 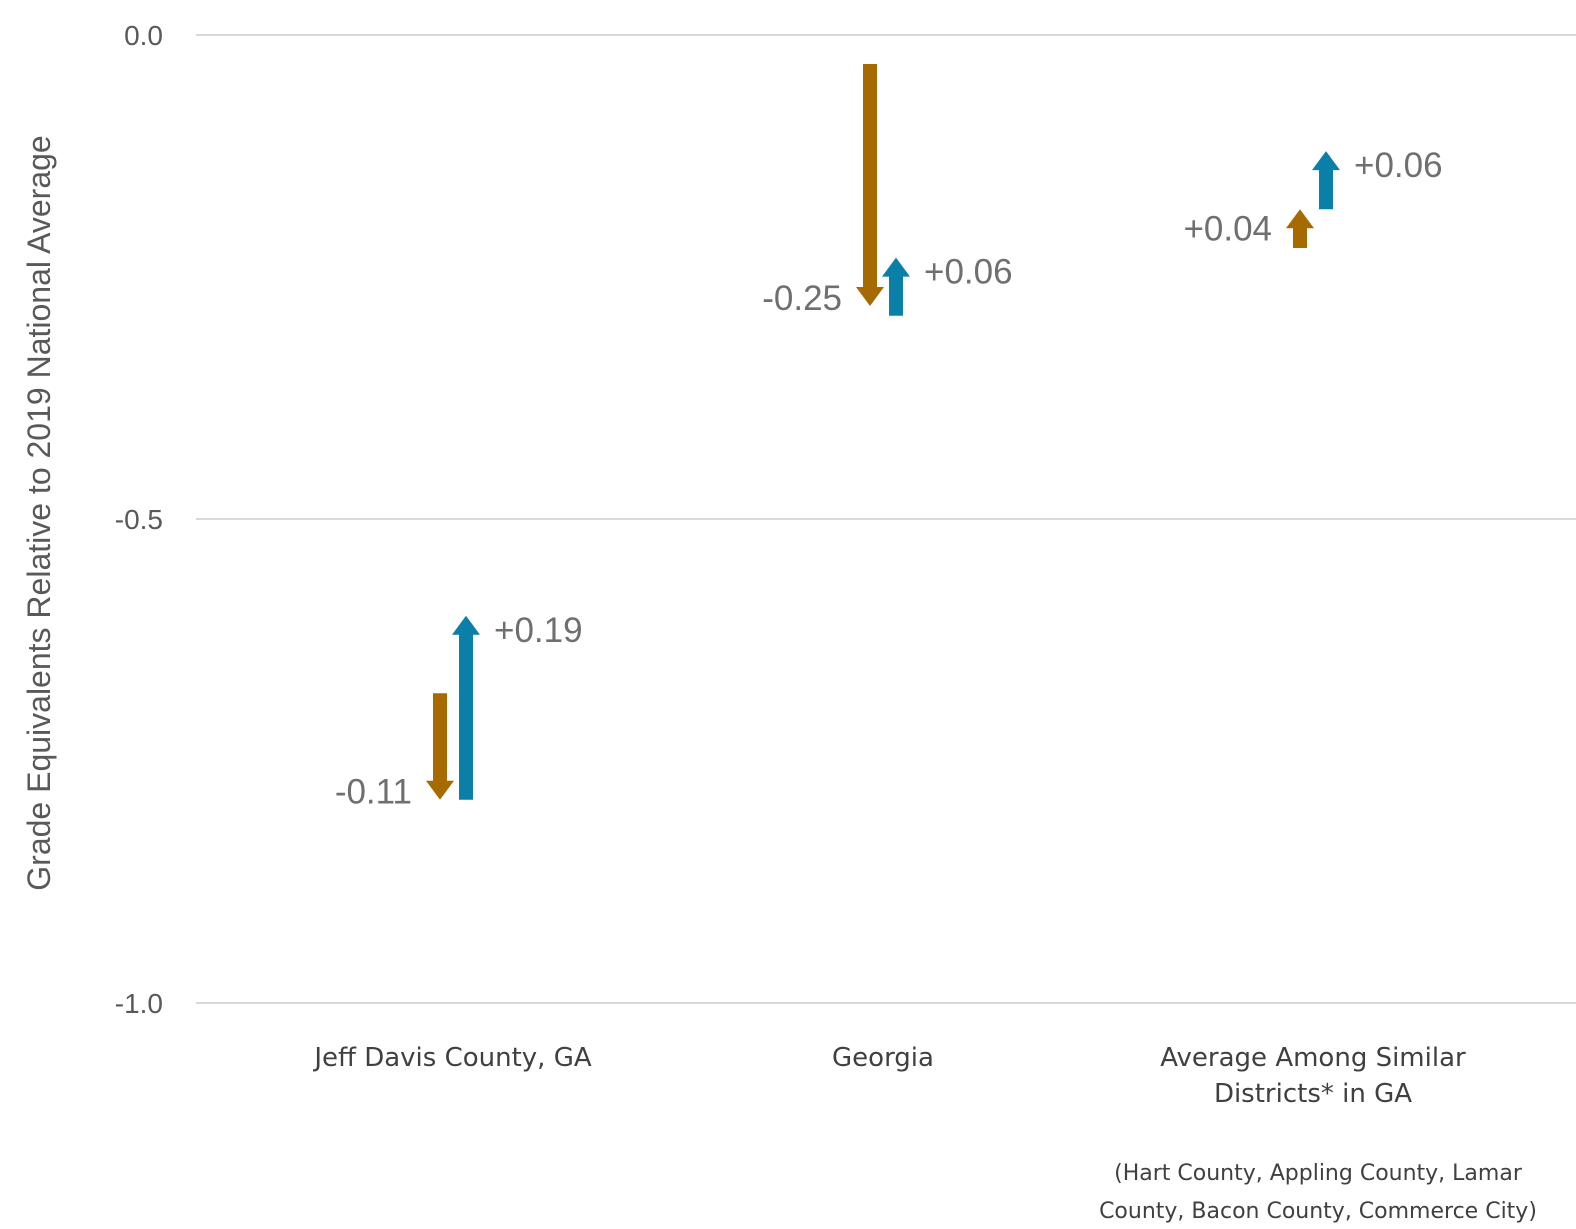 I want to click on category-label: Jeff Davis County, GA, so click(x=451, y=1058).